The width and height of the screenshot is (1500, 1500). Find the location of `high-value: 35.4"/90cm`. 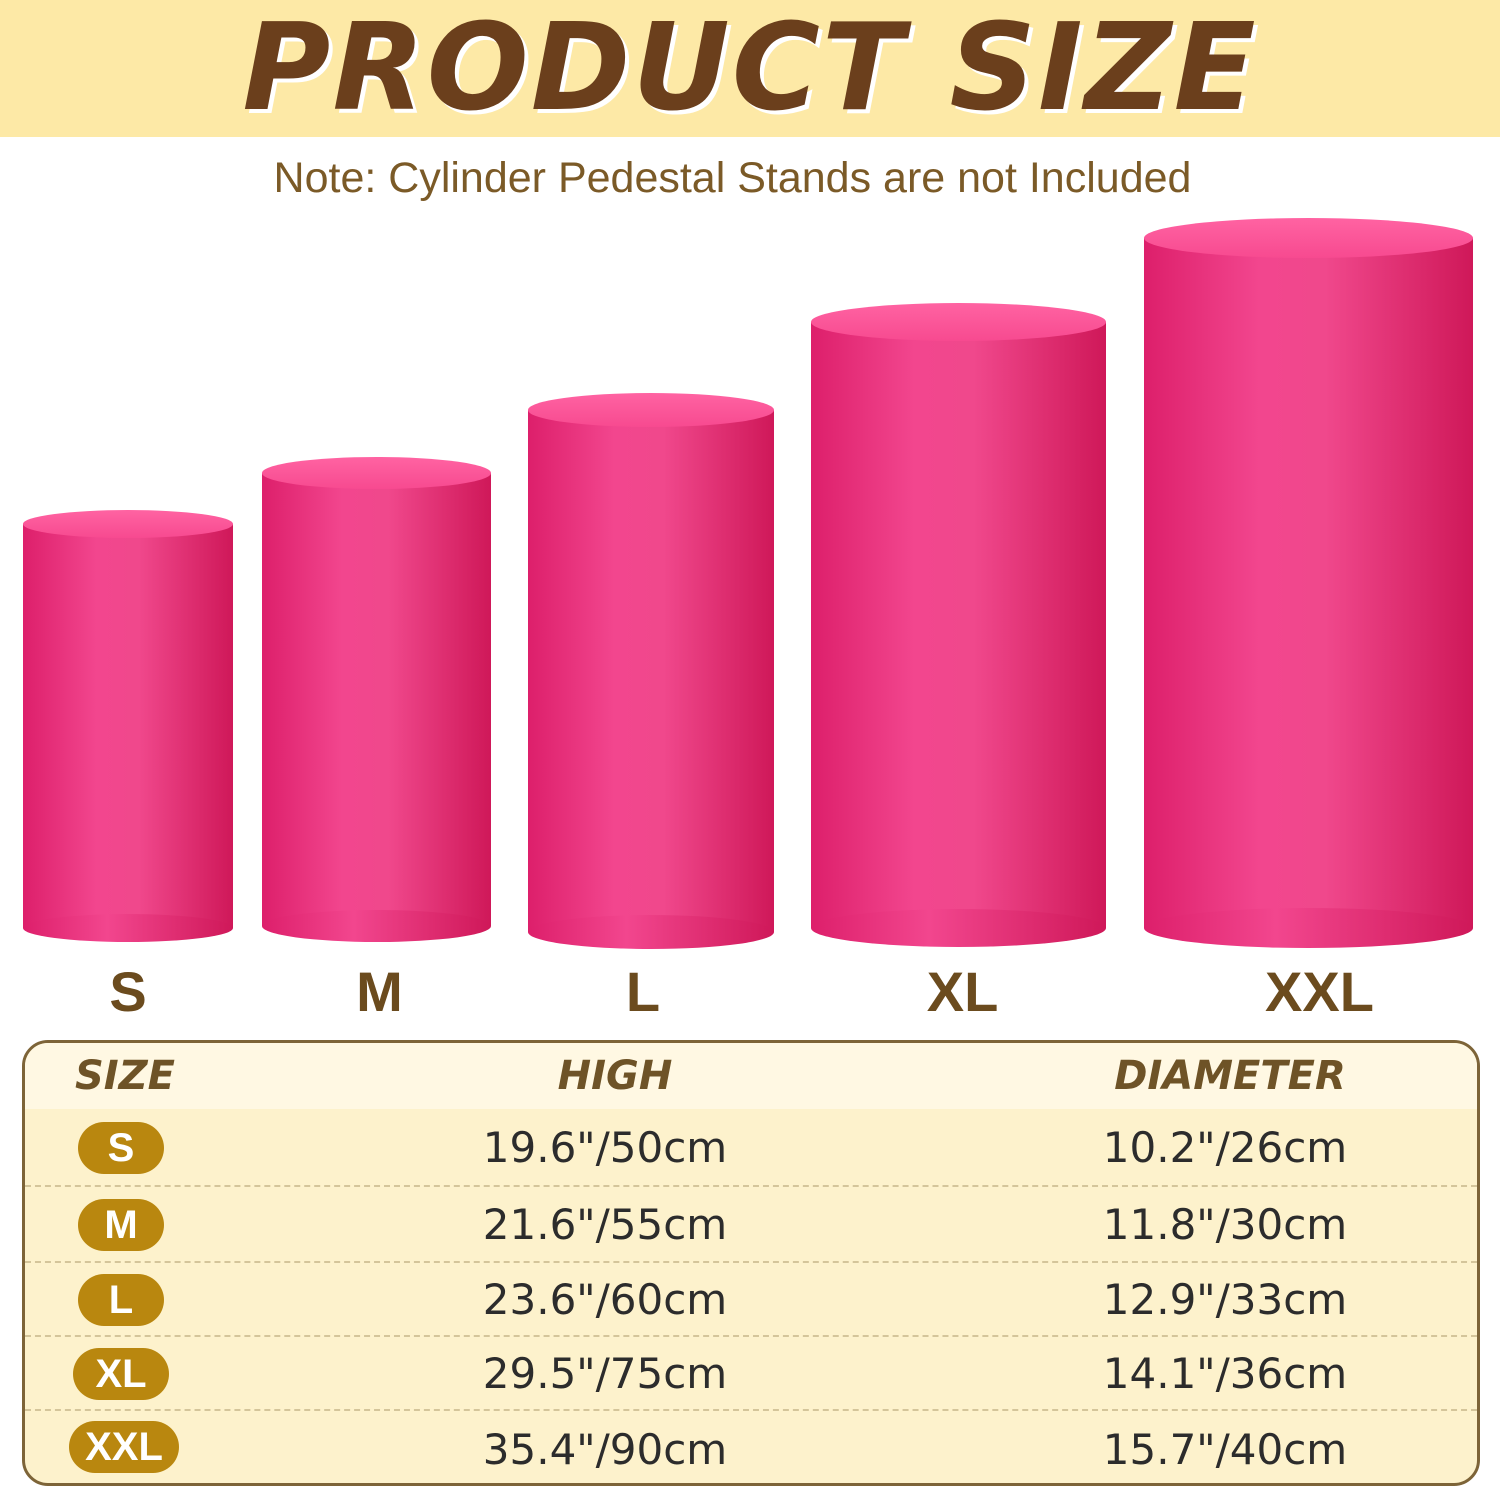

high-value: 35.4"/90cm is located at coordinates (605, 1449).